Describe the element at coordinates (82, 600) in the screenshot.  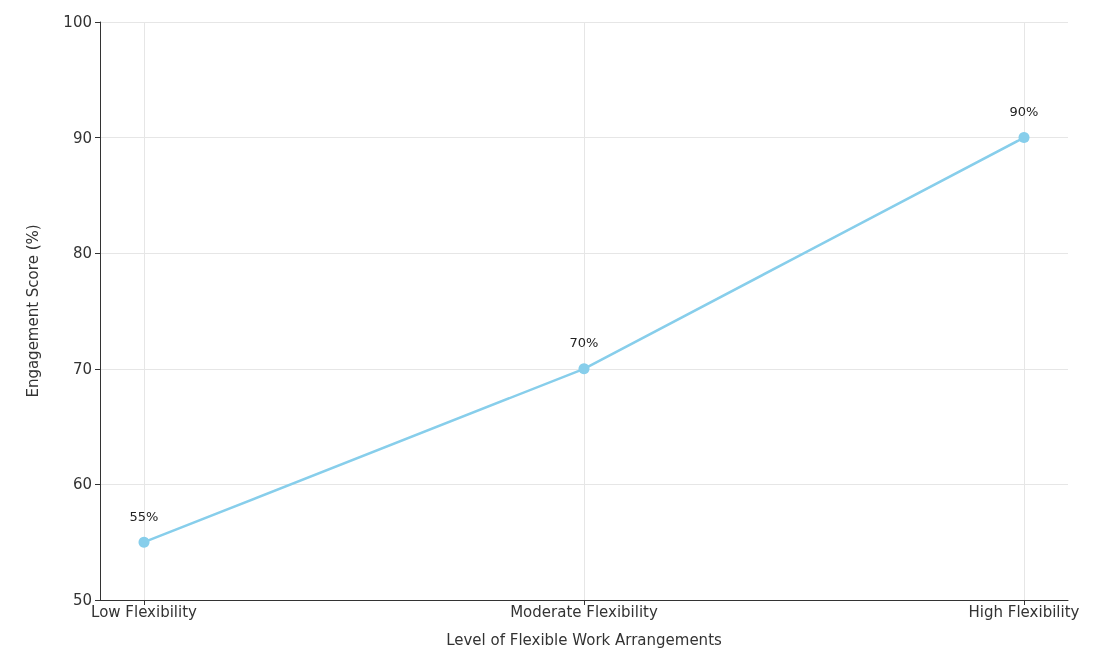
I see `y-tick-label: 50` at that location.